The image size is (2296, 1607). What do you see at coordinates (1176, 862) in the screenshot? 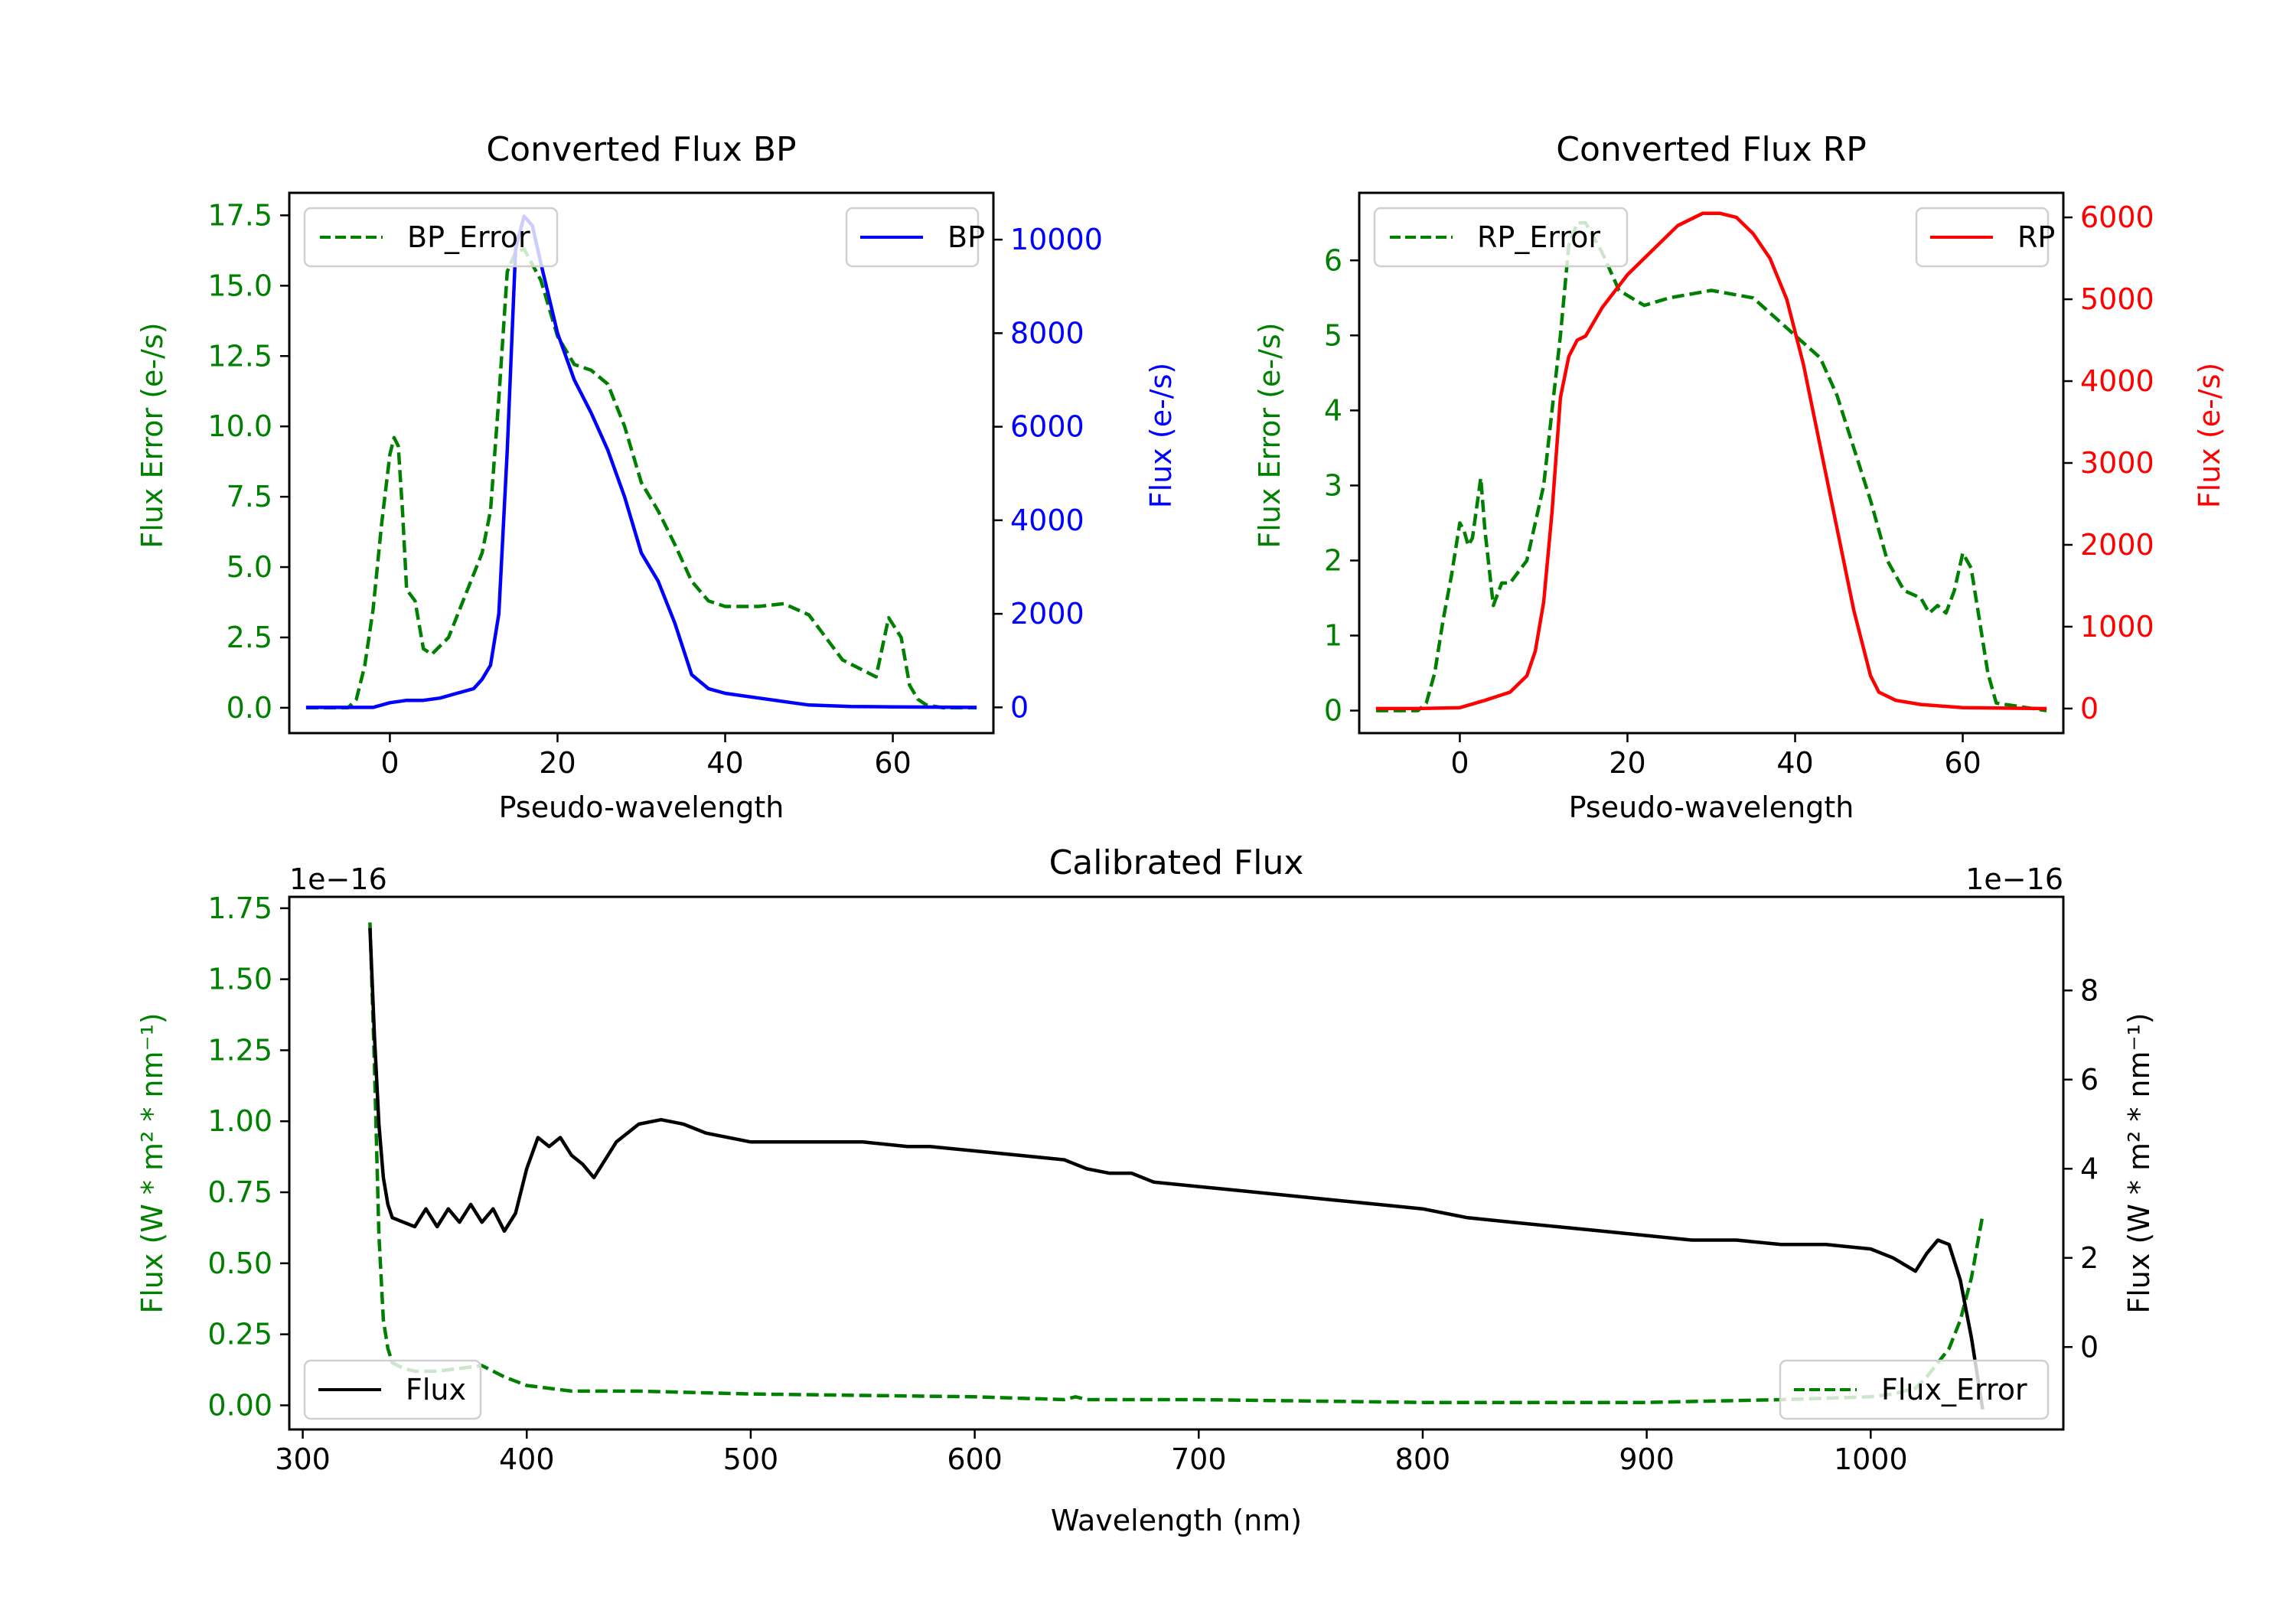
I see `cal-title: Calibrated Flux` at bounding box center [1176, 862].